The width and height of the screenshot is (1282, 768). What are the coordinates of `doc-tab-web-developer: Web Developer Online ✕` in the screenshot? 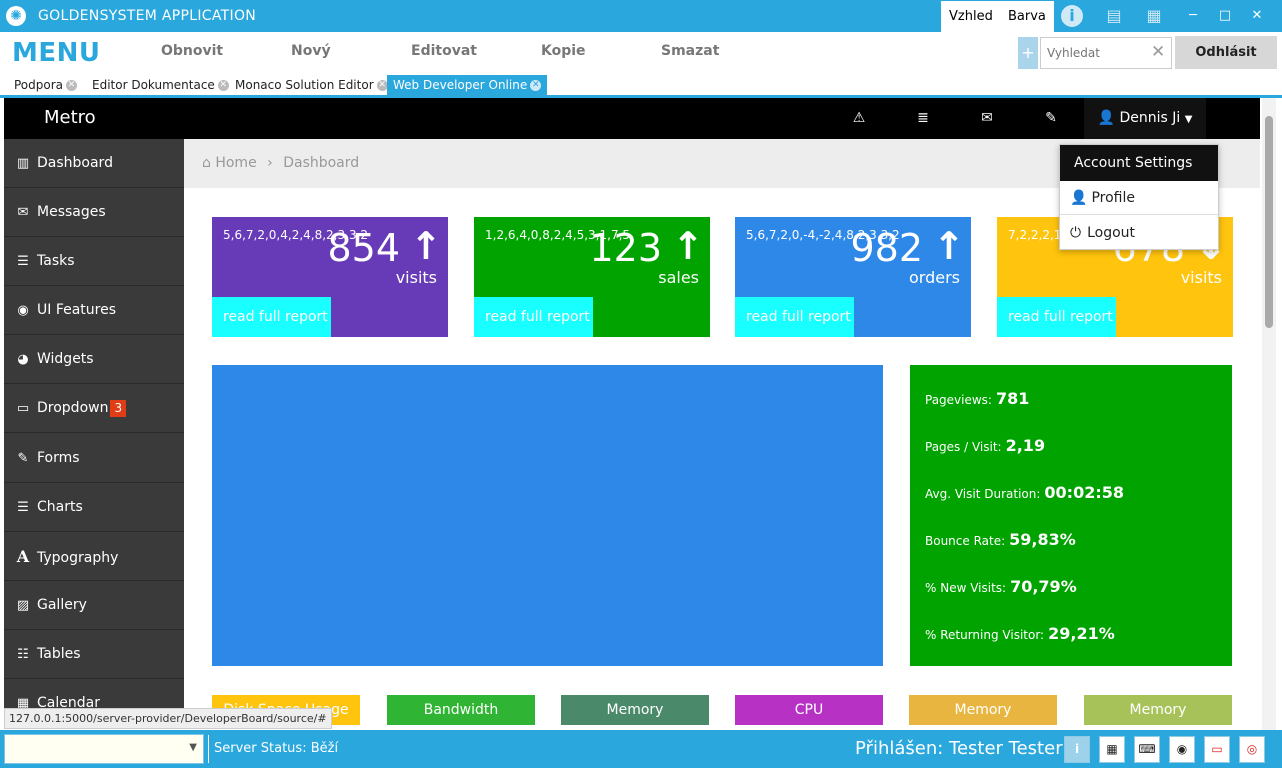 It's located at (467, 85).